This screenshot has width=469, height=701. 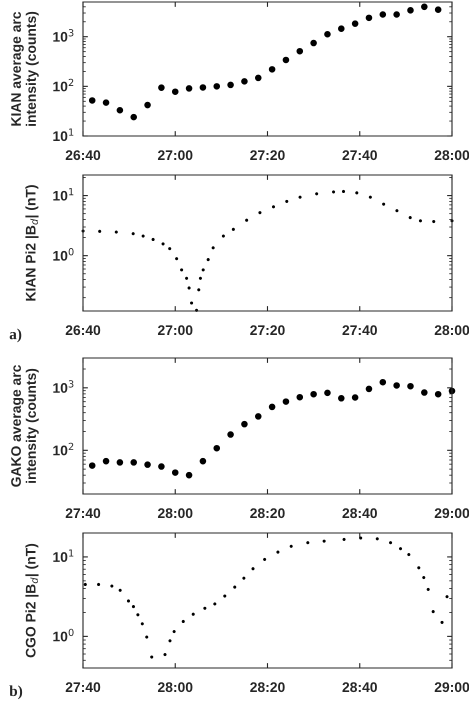 I want to click on text: a), so click(x=16, y=335).